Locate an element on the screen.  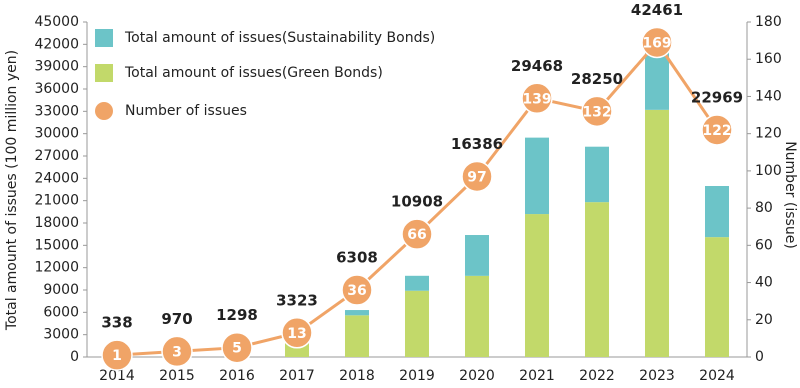
marker-label: 169 is located at coordinates (656, 43).